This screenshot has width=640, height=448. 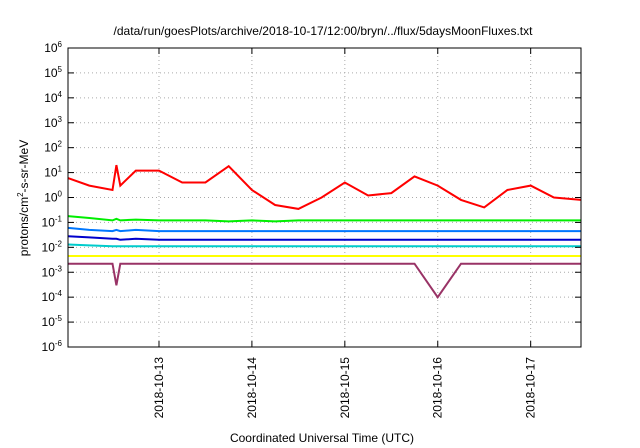 What do you see at coordinates (59, 243) in the screenshot?
I see `y-tick-exponent: -2` at bounding box center [59, 243].